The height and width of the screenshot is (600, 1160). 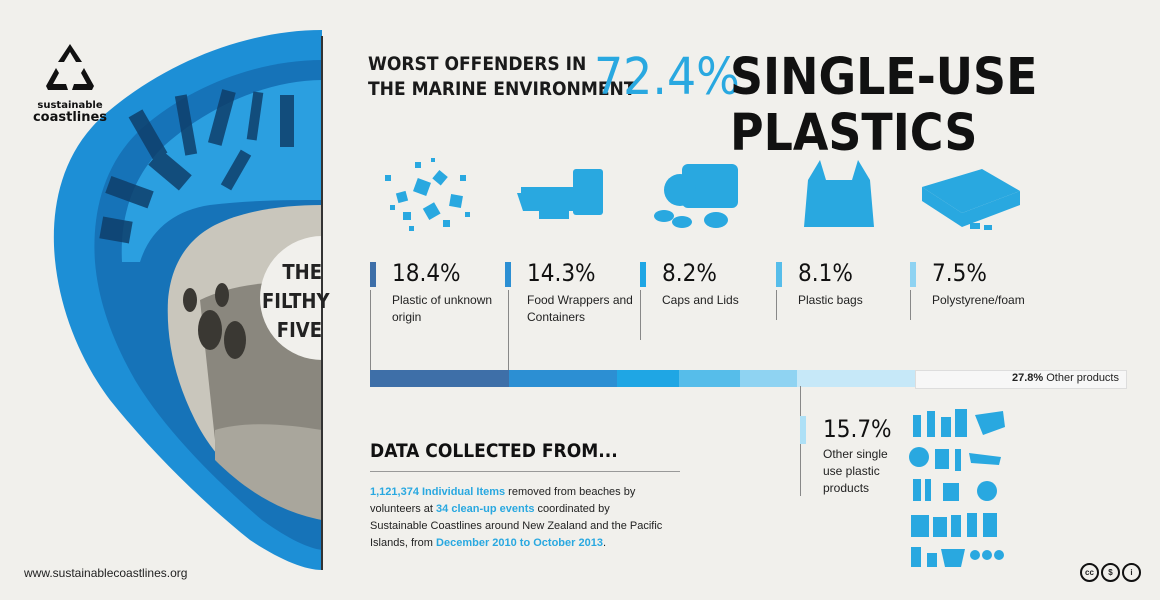 I want to click on events-count: 34 clean-up events, so click(x=485, y=509).